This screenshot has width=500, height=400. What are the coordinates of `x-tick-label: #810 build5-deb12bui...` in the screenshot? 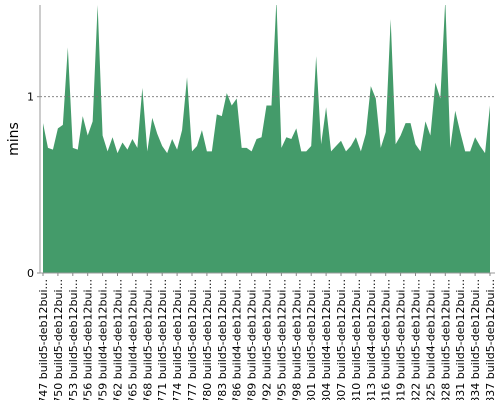 It's located at (356, 339).